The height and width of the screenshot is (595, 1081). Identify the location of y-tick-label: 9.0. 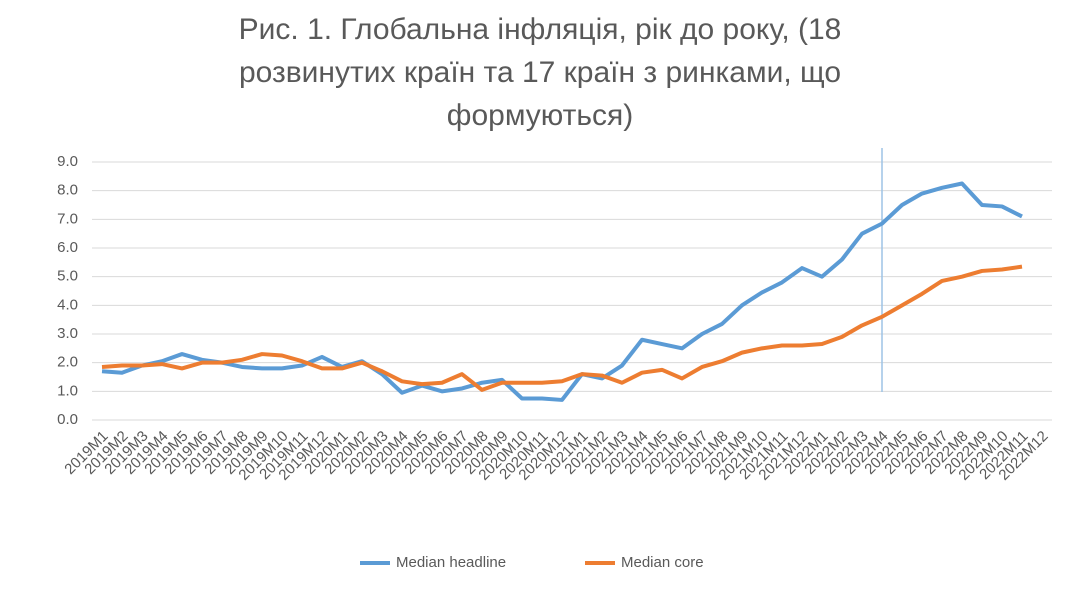
(67, 161).